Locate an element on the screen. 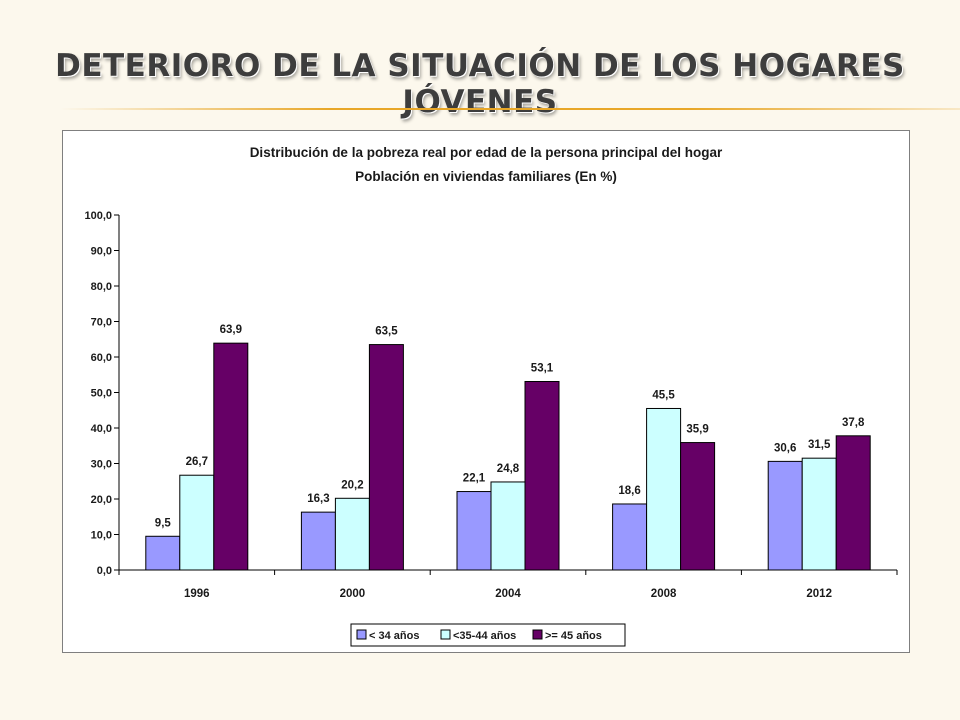 Image resolution: width=960 pixels, height=720 pixels. x-tick-label: 2012 is located at coordinates (819, 594).